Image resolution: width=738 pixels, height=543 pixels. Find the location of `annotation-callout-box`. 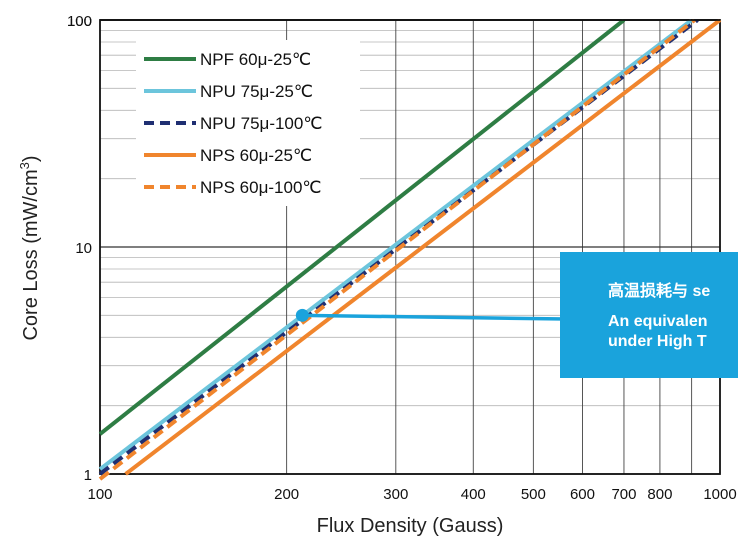

annotation-callout-box is located at coordinates (649, 315).